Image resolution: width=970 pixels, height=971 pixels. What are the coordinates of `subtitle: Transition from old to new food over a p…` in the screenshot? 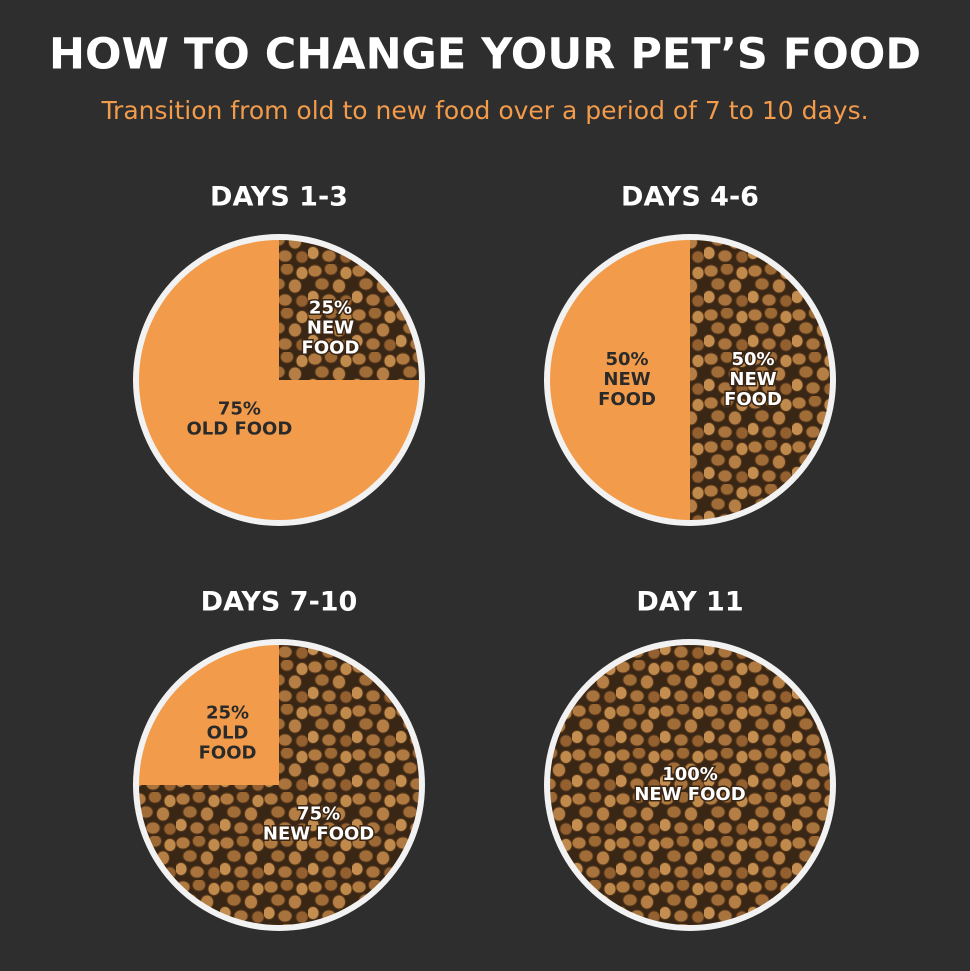 It's located at (484, 110).